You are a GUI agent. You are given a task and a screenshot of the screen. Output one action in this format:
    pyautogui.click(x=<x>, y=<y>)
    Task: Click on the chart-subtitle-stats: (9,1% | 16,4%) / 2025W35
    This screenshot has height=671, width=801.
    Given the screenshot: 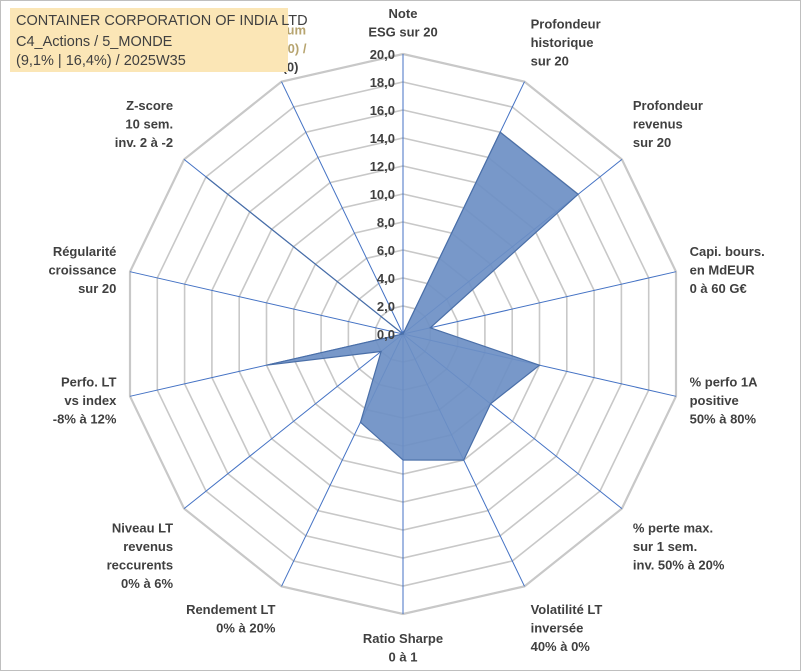 What is the action you would take?
    pyautogui.click(x=101, y=61)
    